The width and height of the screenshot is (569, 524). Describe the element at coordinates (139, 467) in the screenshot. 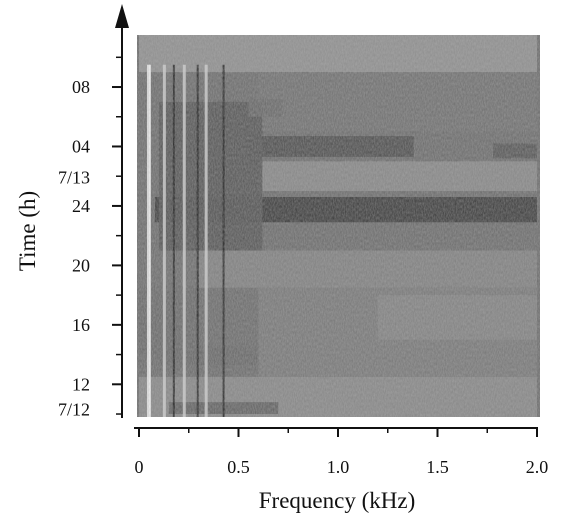

I see `x-tick-label: 0` at that location.